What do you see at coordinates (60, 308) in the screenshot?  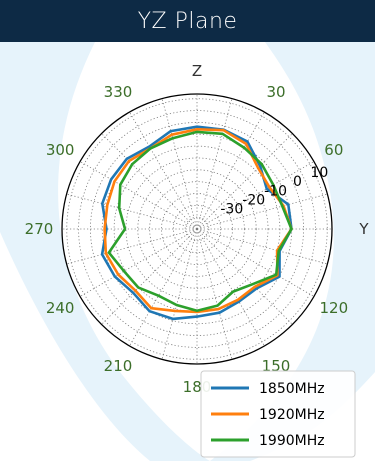 I see `angle-tick-label: 240` at bounding box center [60, 308].